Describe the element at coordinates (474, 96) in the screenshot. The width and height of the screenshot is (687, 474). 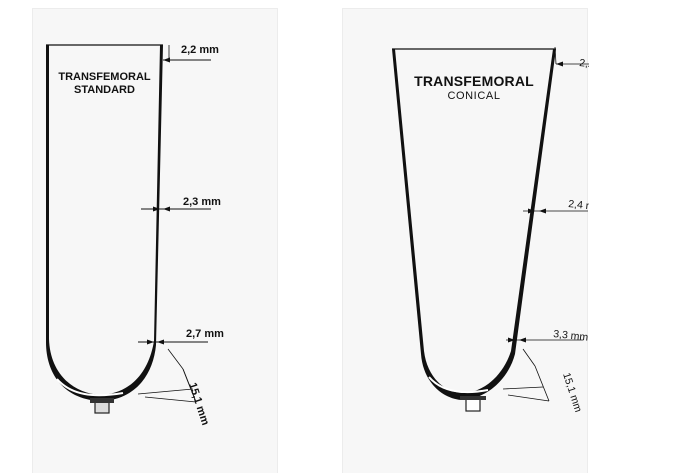
I see `title-line-2: CONICAL` at that location.